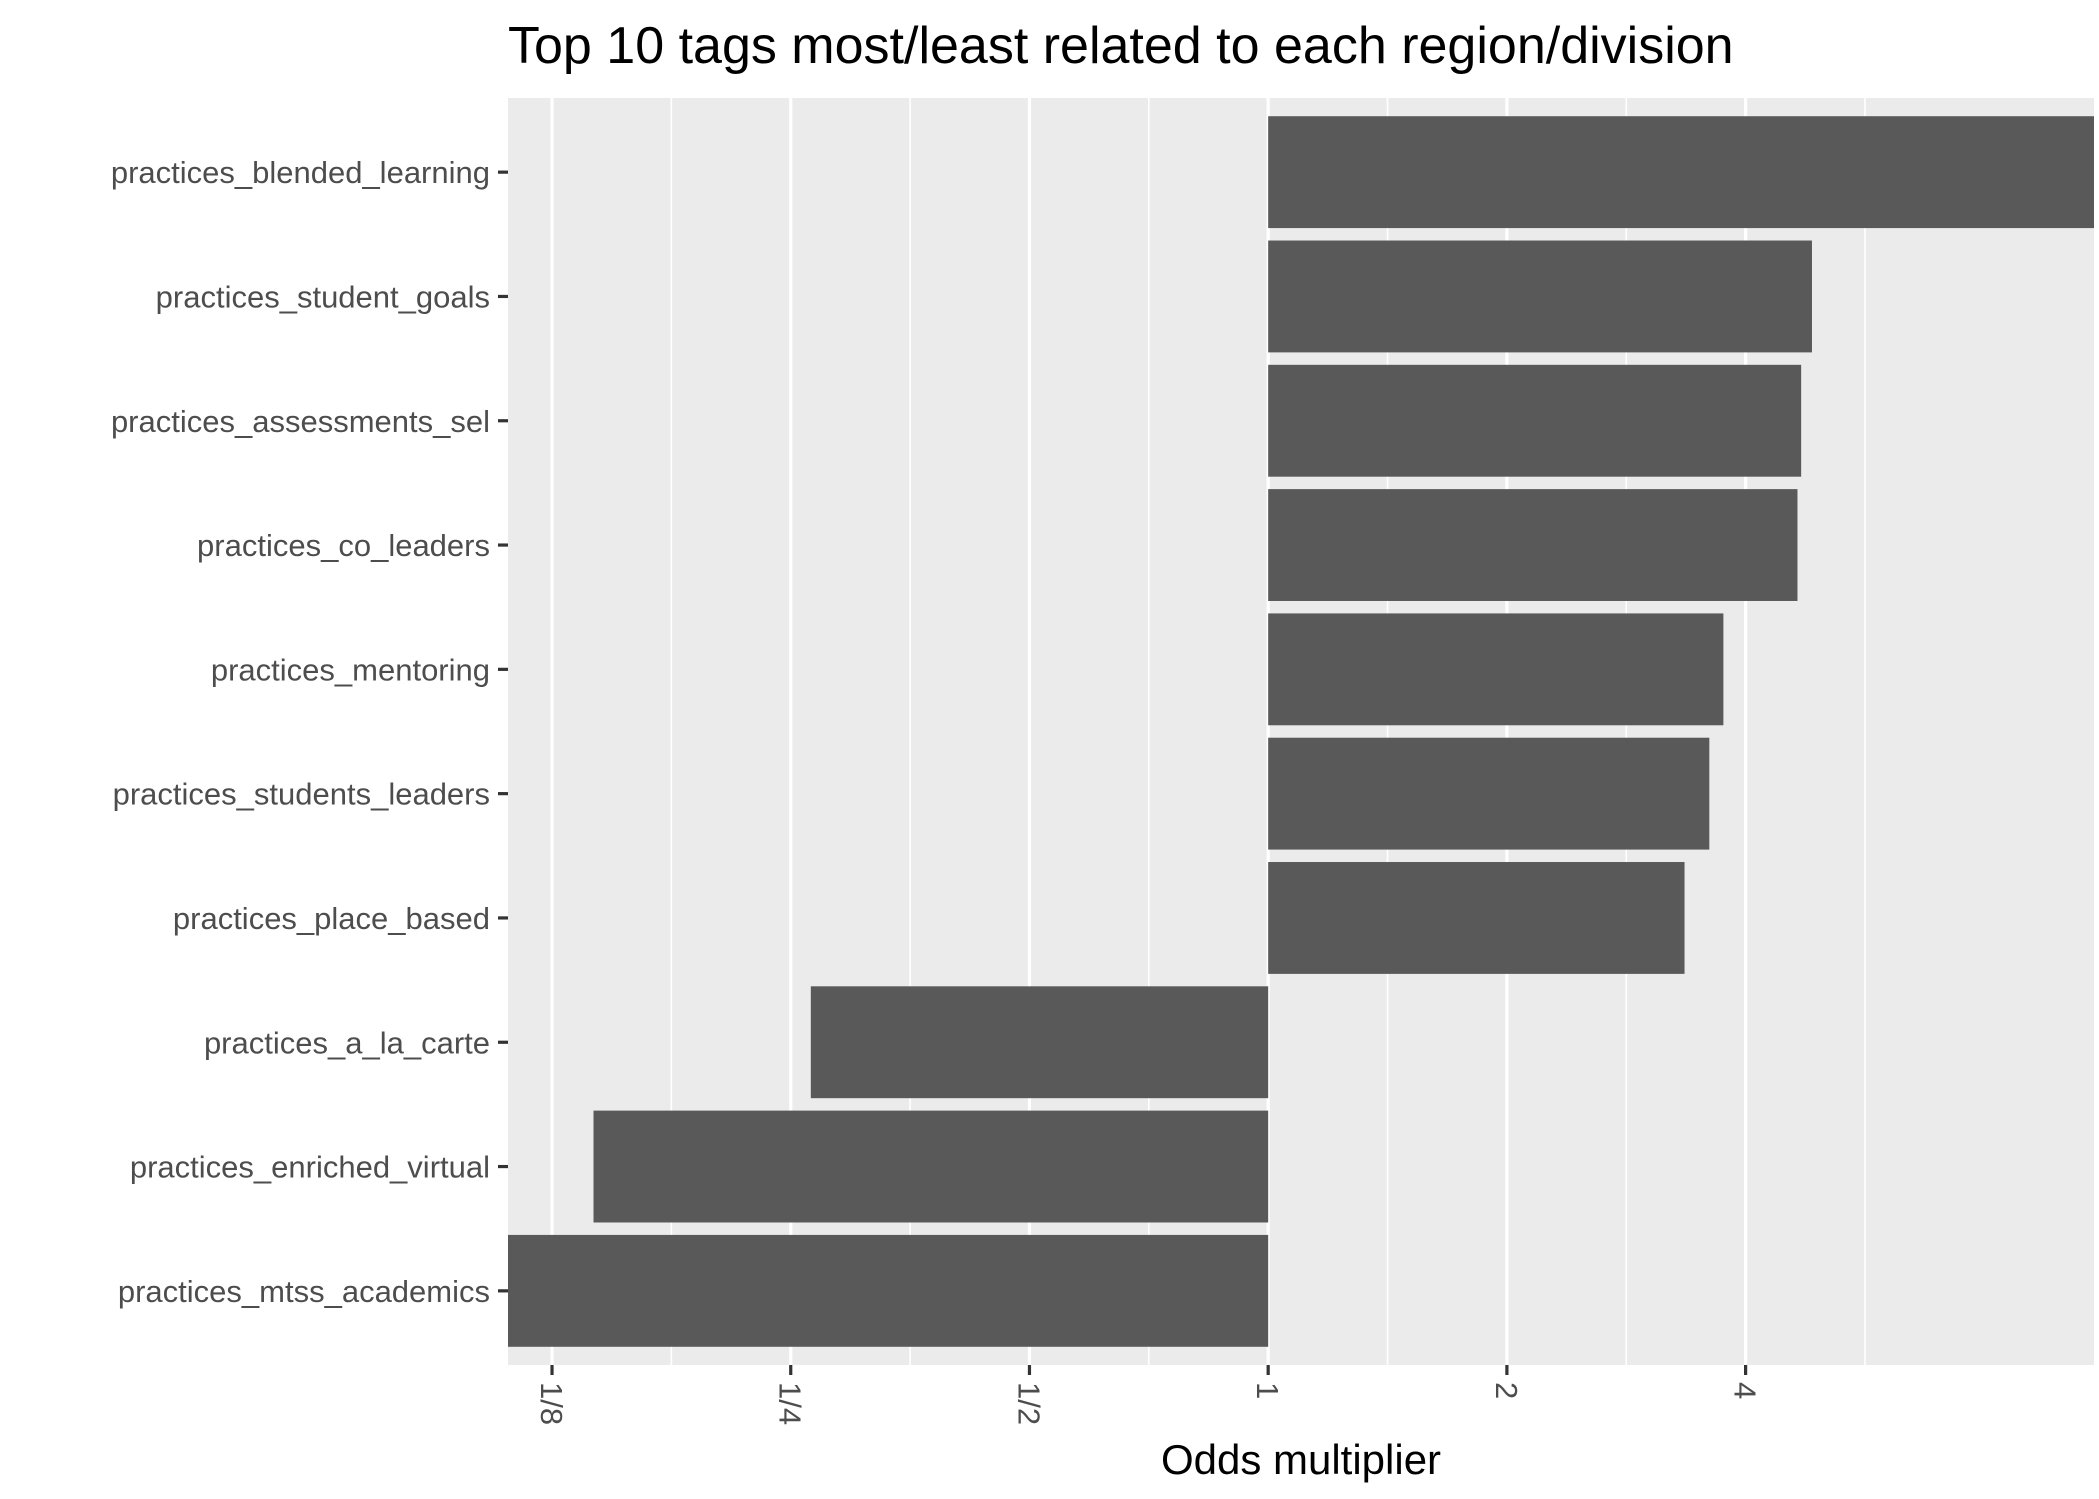 The image size is (2099, 1499). What do you see at coordinates (310, 1167) in the screenshot?
I see `y-tick-label: practices_enriched_virtual` at bounding box center [310, 1167].